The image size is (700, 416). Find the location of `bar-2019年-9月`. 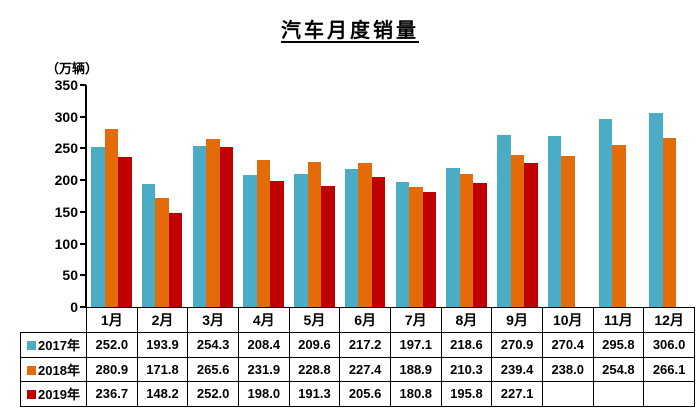

bar-2019年-9月 is located at coordinates (531, 234).